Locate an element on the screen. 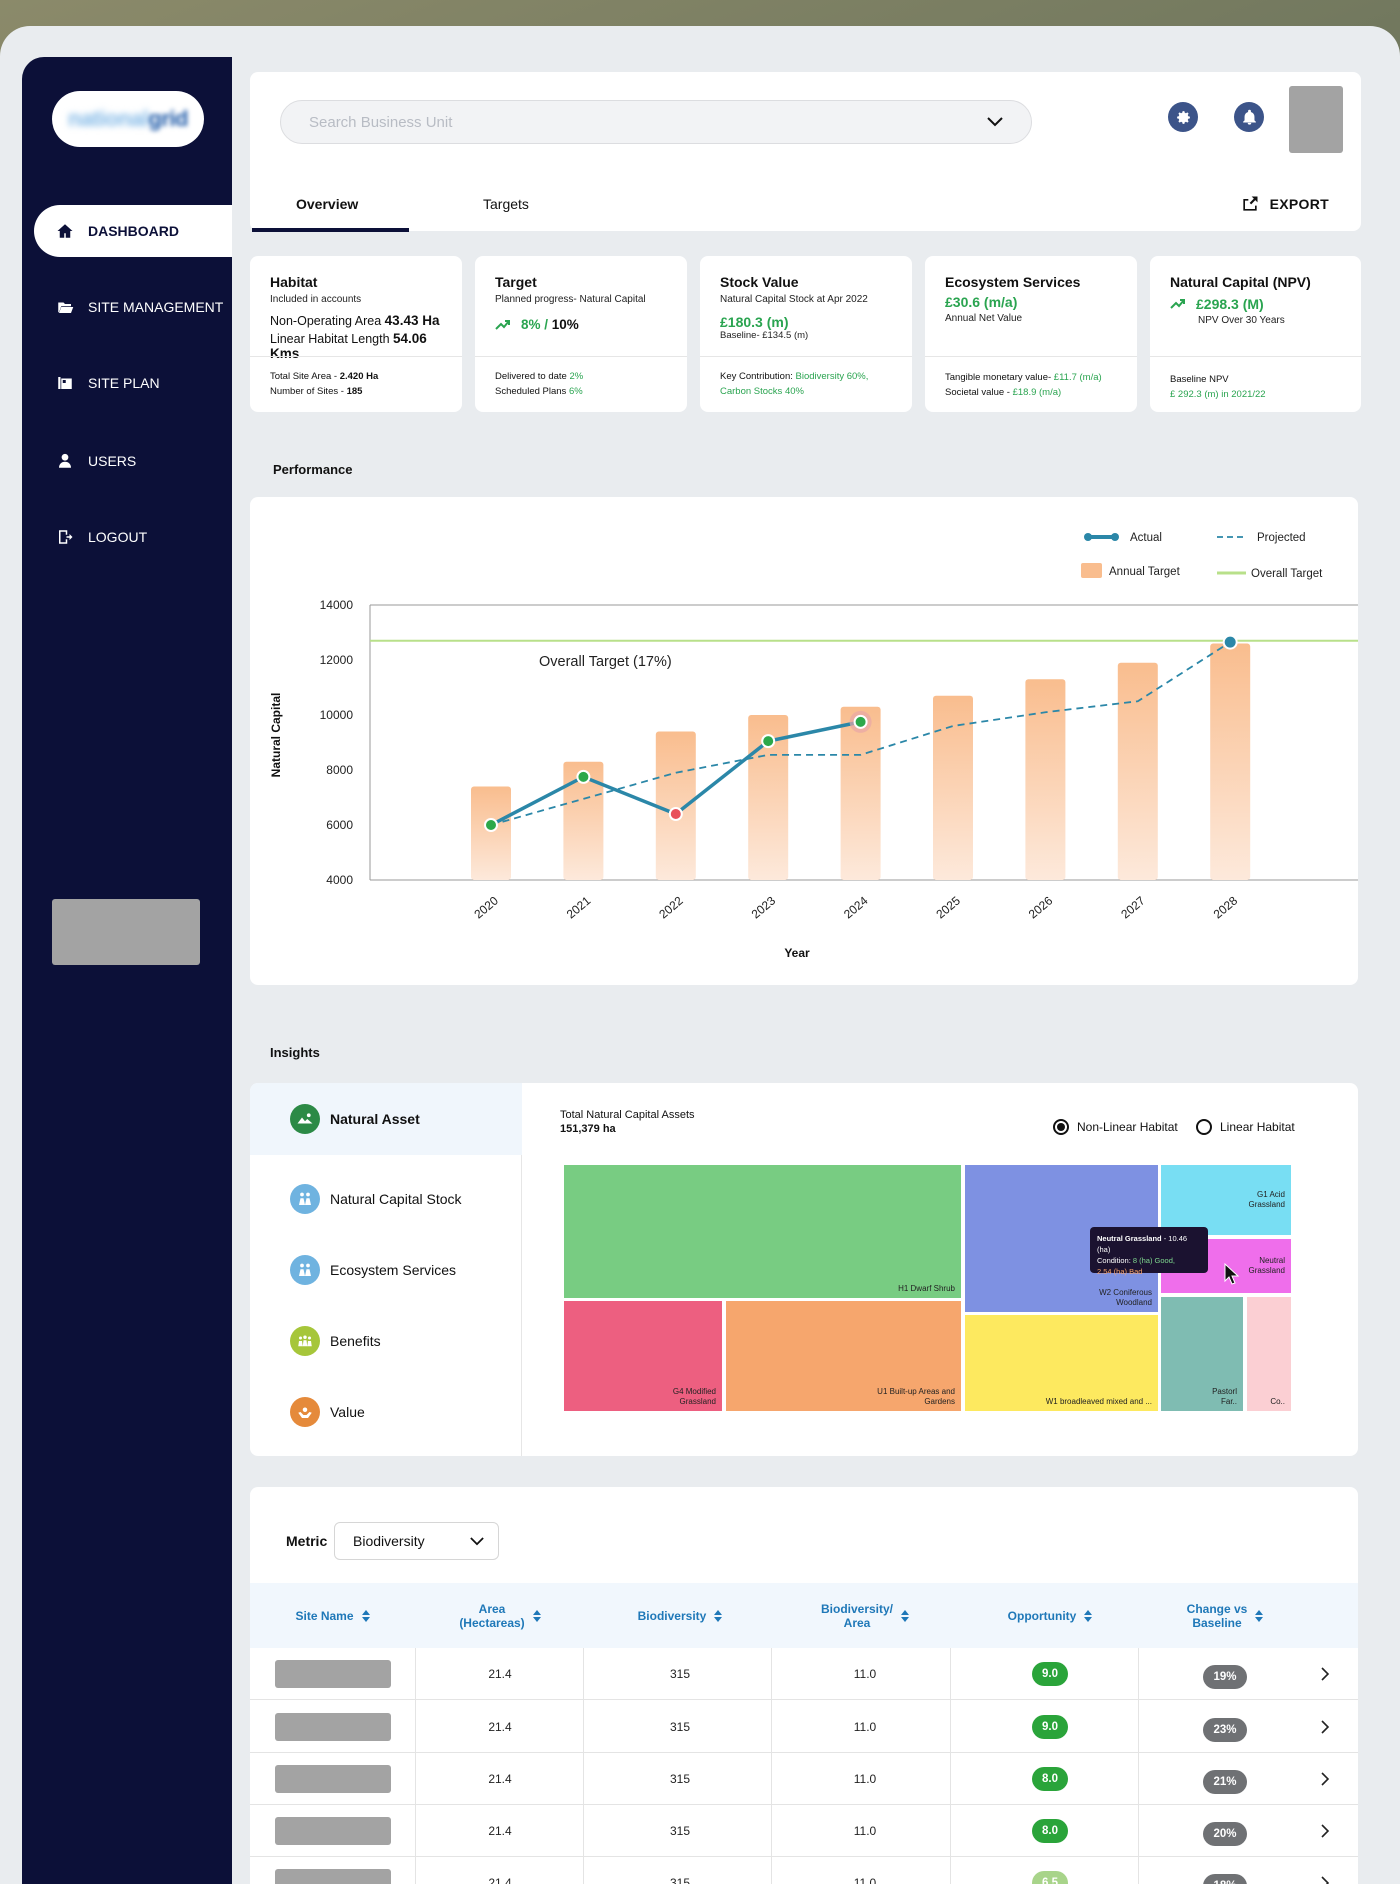 This screenshot has width=1400, height=1884. opportunity-badge: 8.0 is located at coordinates (1050, 1779).